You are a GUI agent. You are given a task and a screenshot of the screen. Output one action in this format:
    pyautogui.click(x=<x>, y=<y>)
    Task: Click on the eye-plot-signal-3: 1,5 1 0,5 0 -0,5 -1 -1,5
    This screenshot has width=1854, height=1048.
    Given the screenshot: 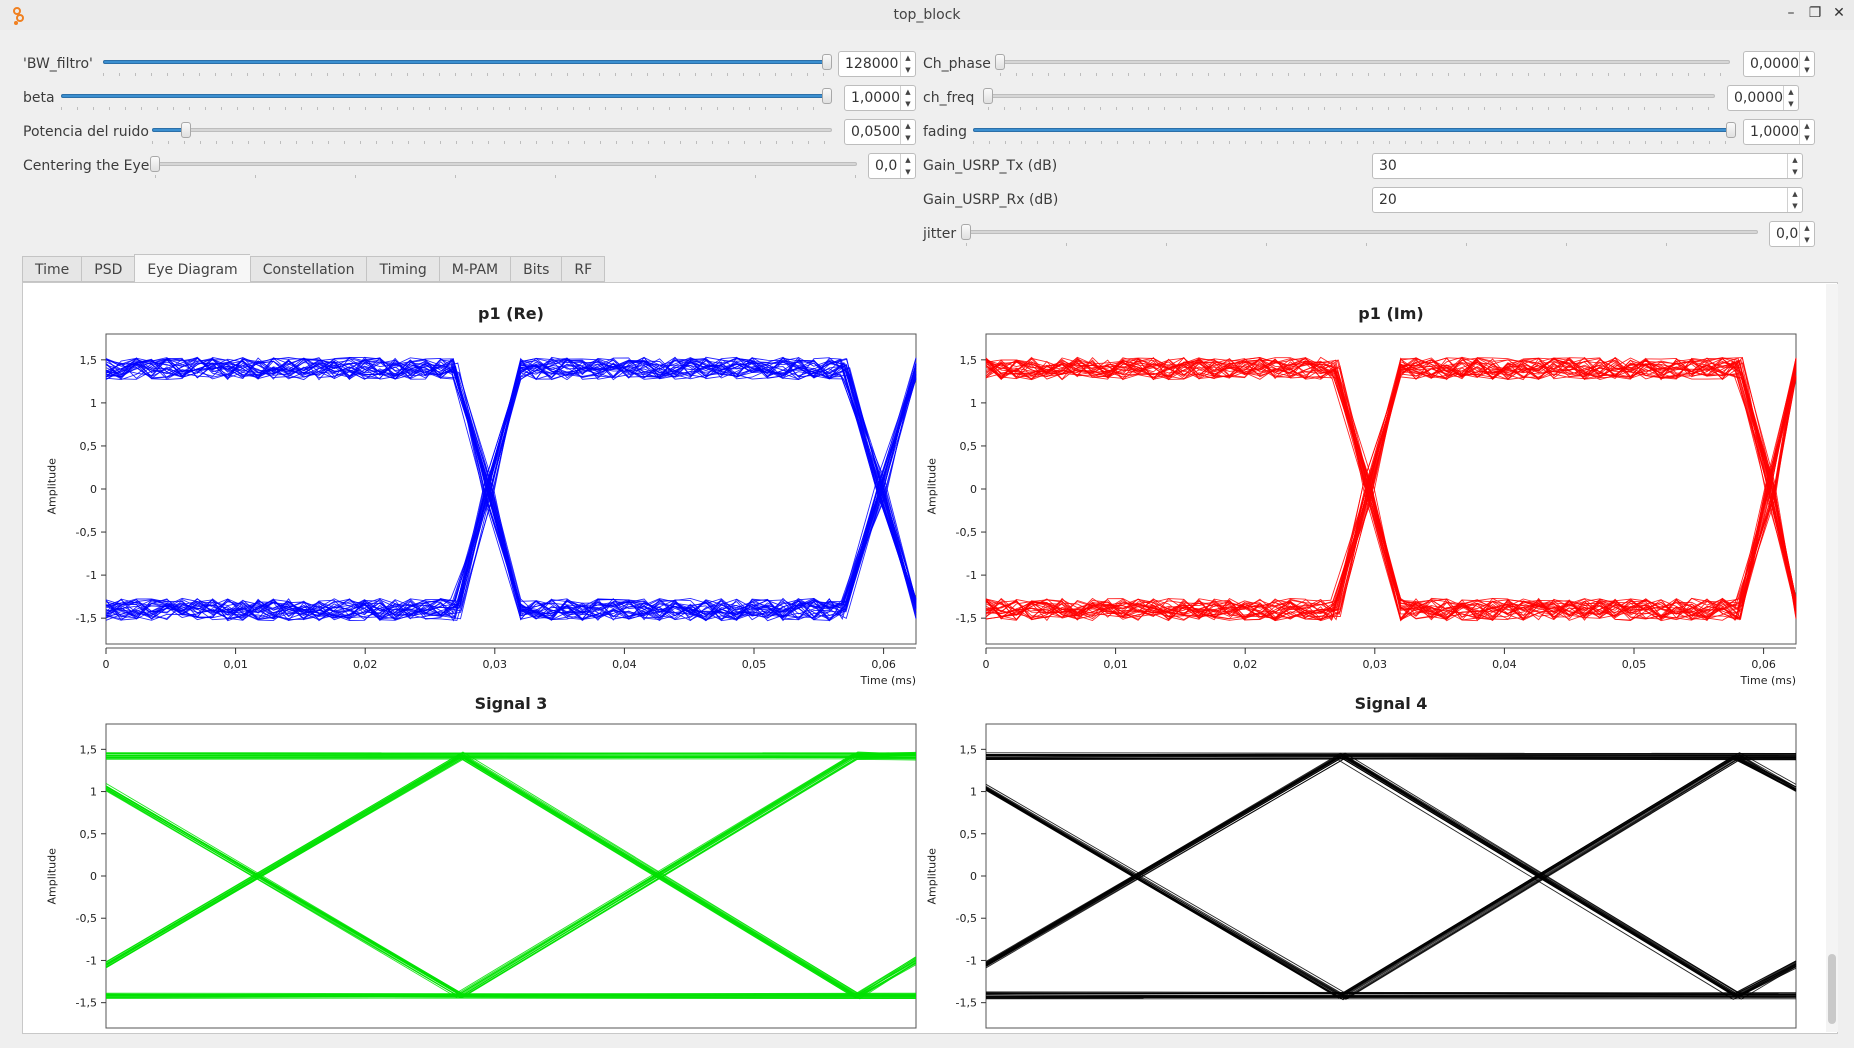 What is the action you would take?
    pyautogui.click(x=490, y=874)
    